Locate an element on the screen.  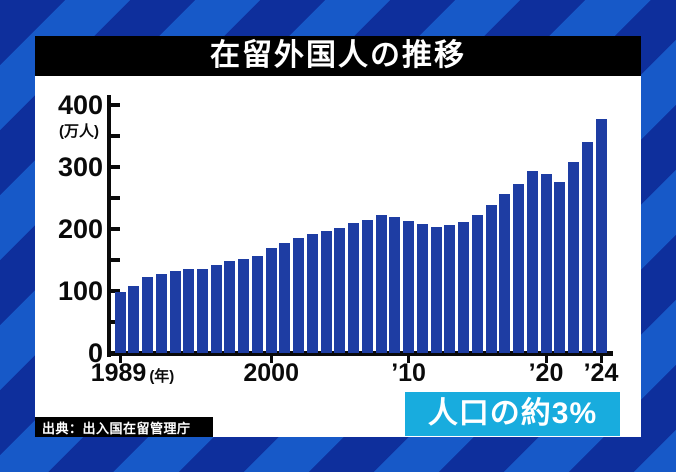
x-axis-label: ’24 is located at coordinates (601, 373).